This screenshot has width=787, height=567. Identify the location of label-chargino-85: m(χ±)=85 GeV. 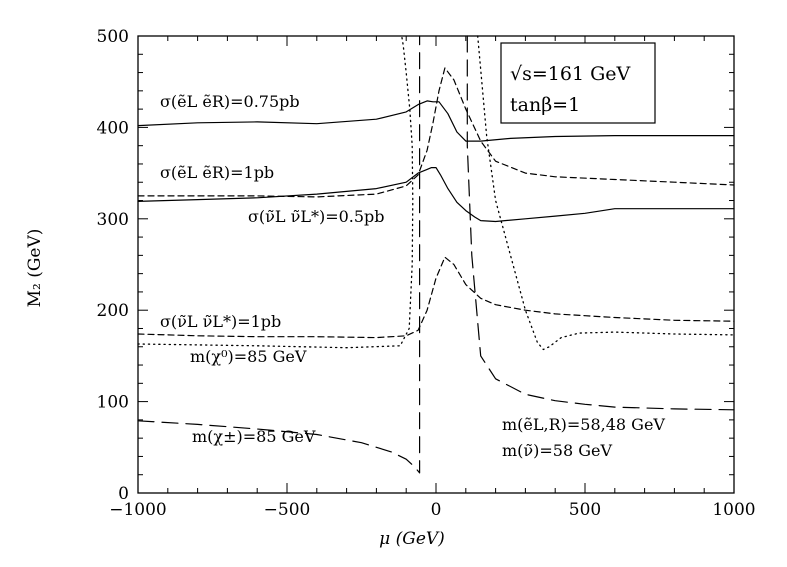
(254, 436).